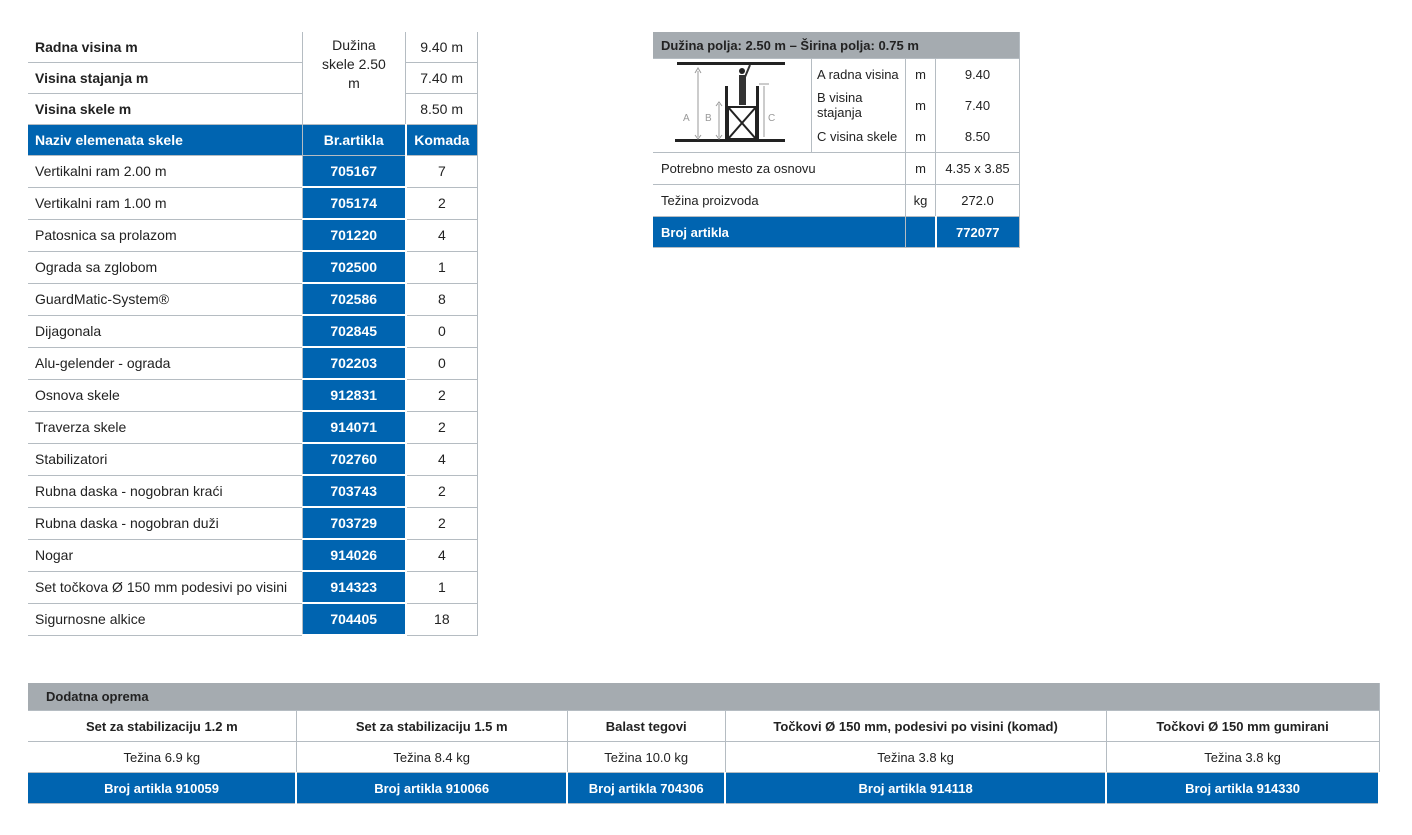 The height and width of the screenshot is (835, 1412). I want to click on component-article: 703743, so click(354, 491).